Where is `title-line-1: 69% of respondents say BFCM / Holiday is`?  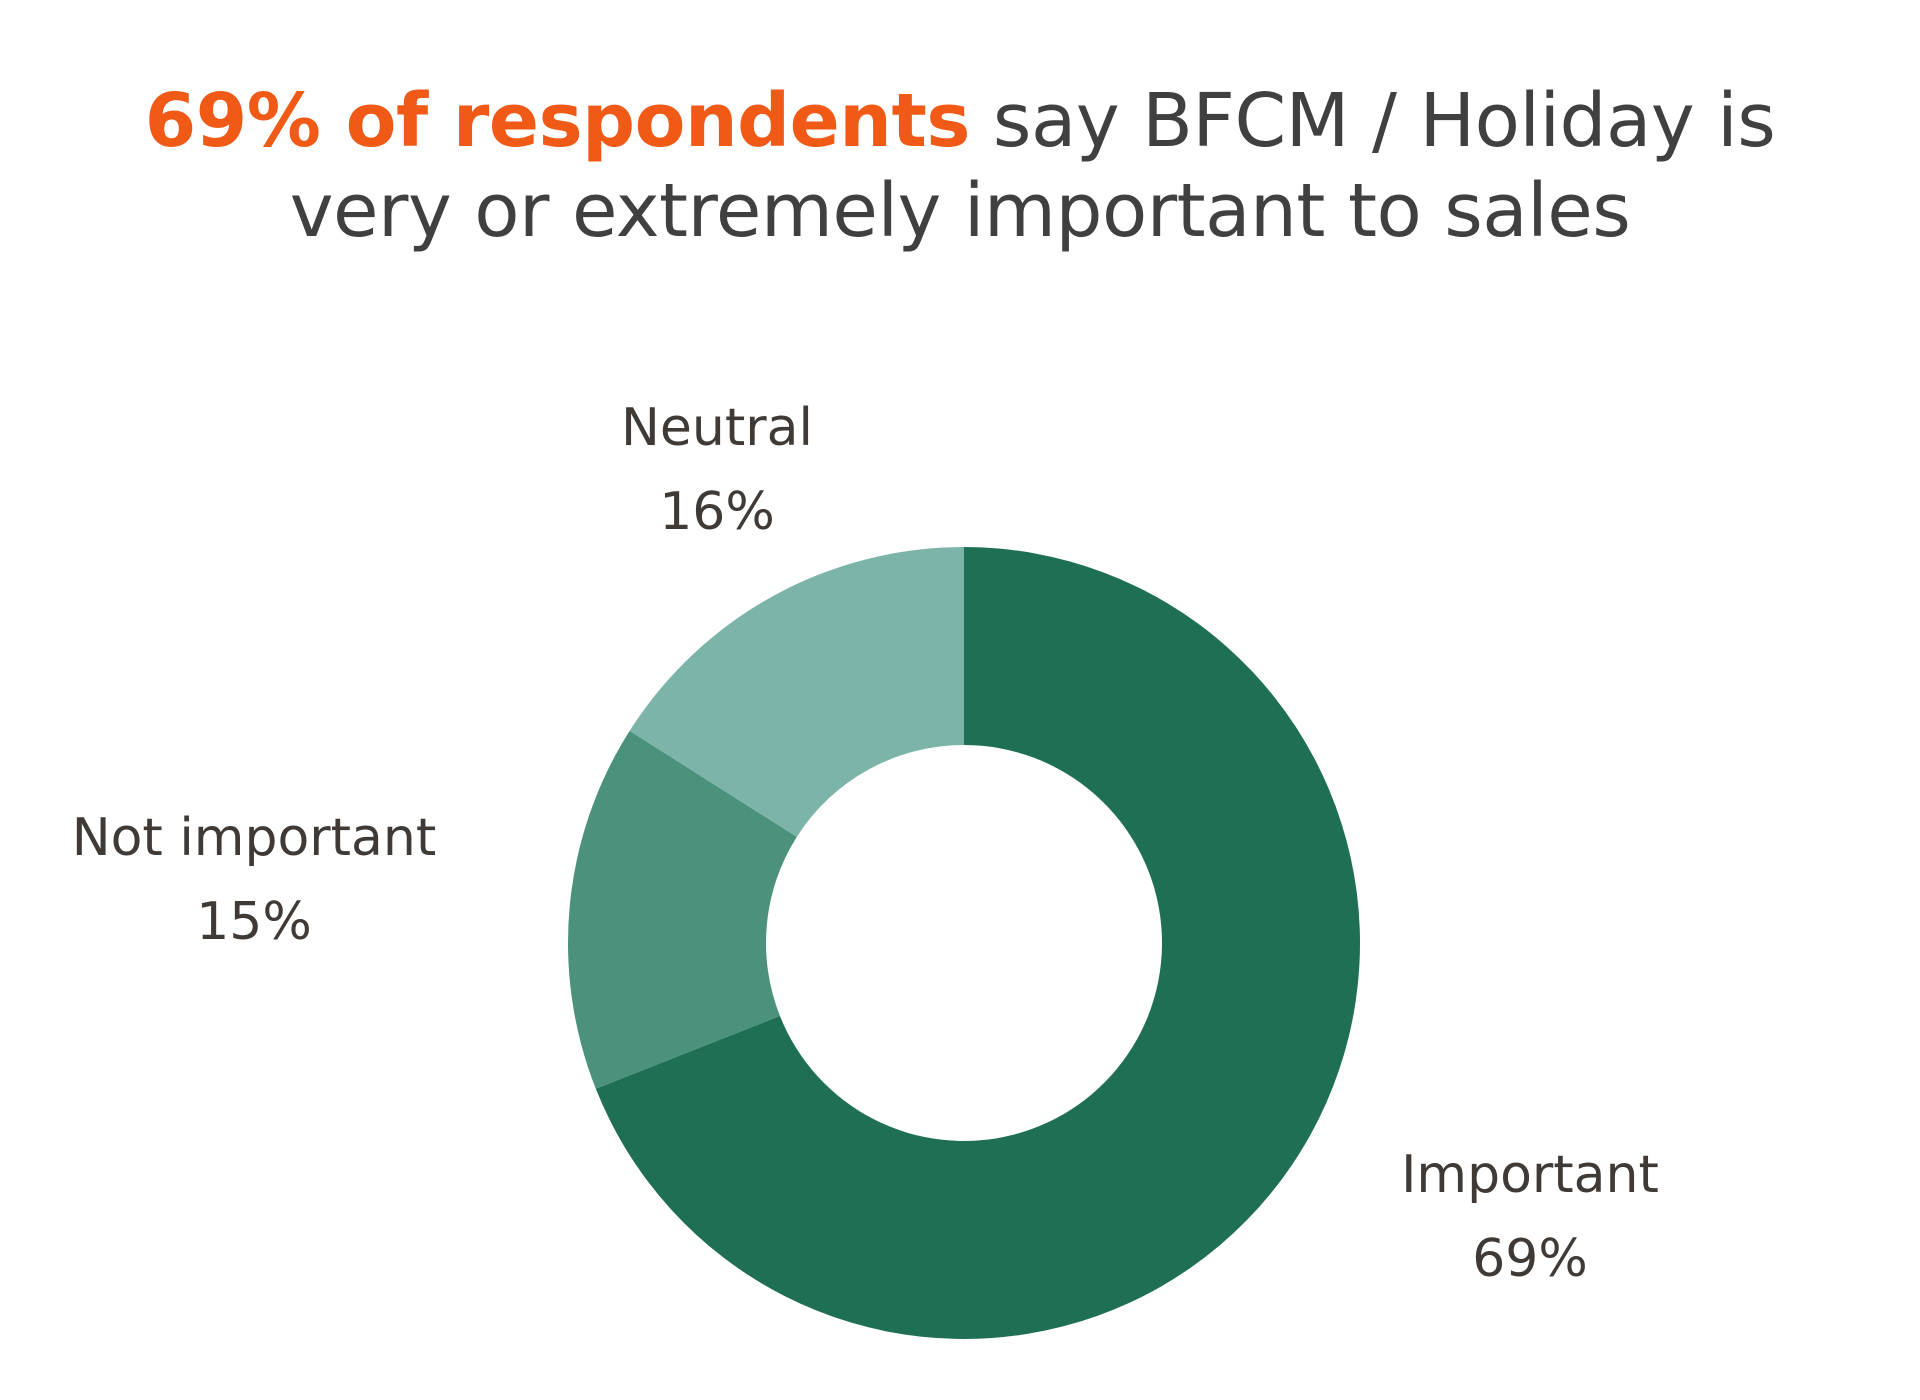 title-line-1: 69% of respondents say BFCM / Holiday is is located at coordinates (960, 121).